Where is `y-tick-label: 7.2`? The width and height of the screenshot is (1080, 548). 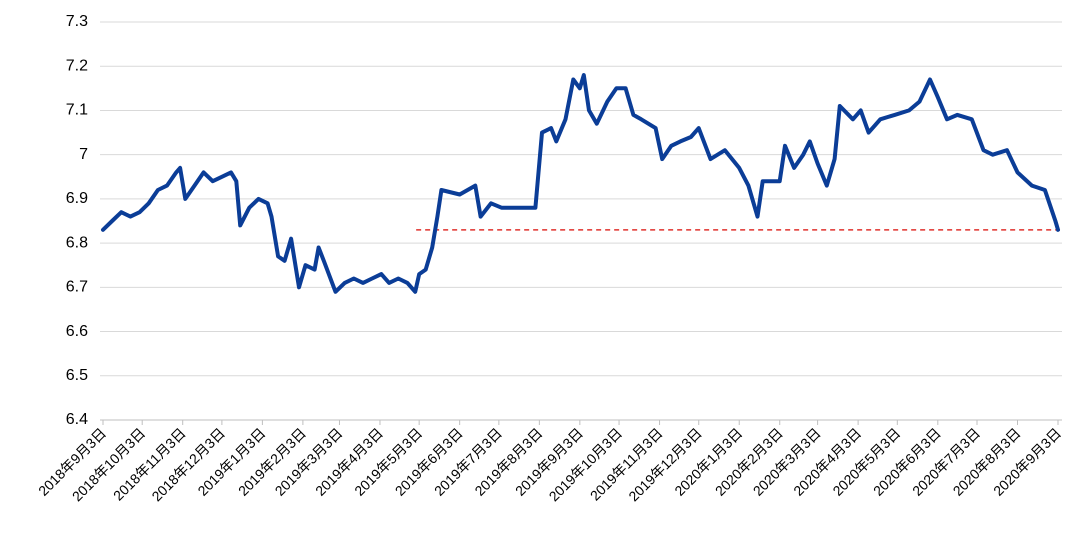 y-tick-label: 7.2 is located at coordinates (77, 65).